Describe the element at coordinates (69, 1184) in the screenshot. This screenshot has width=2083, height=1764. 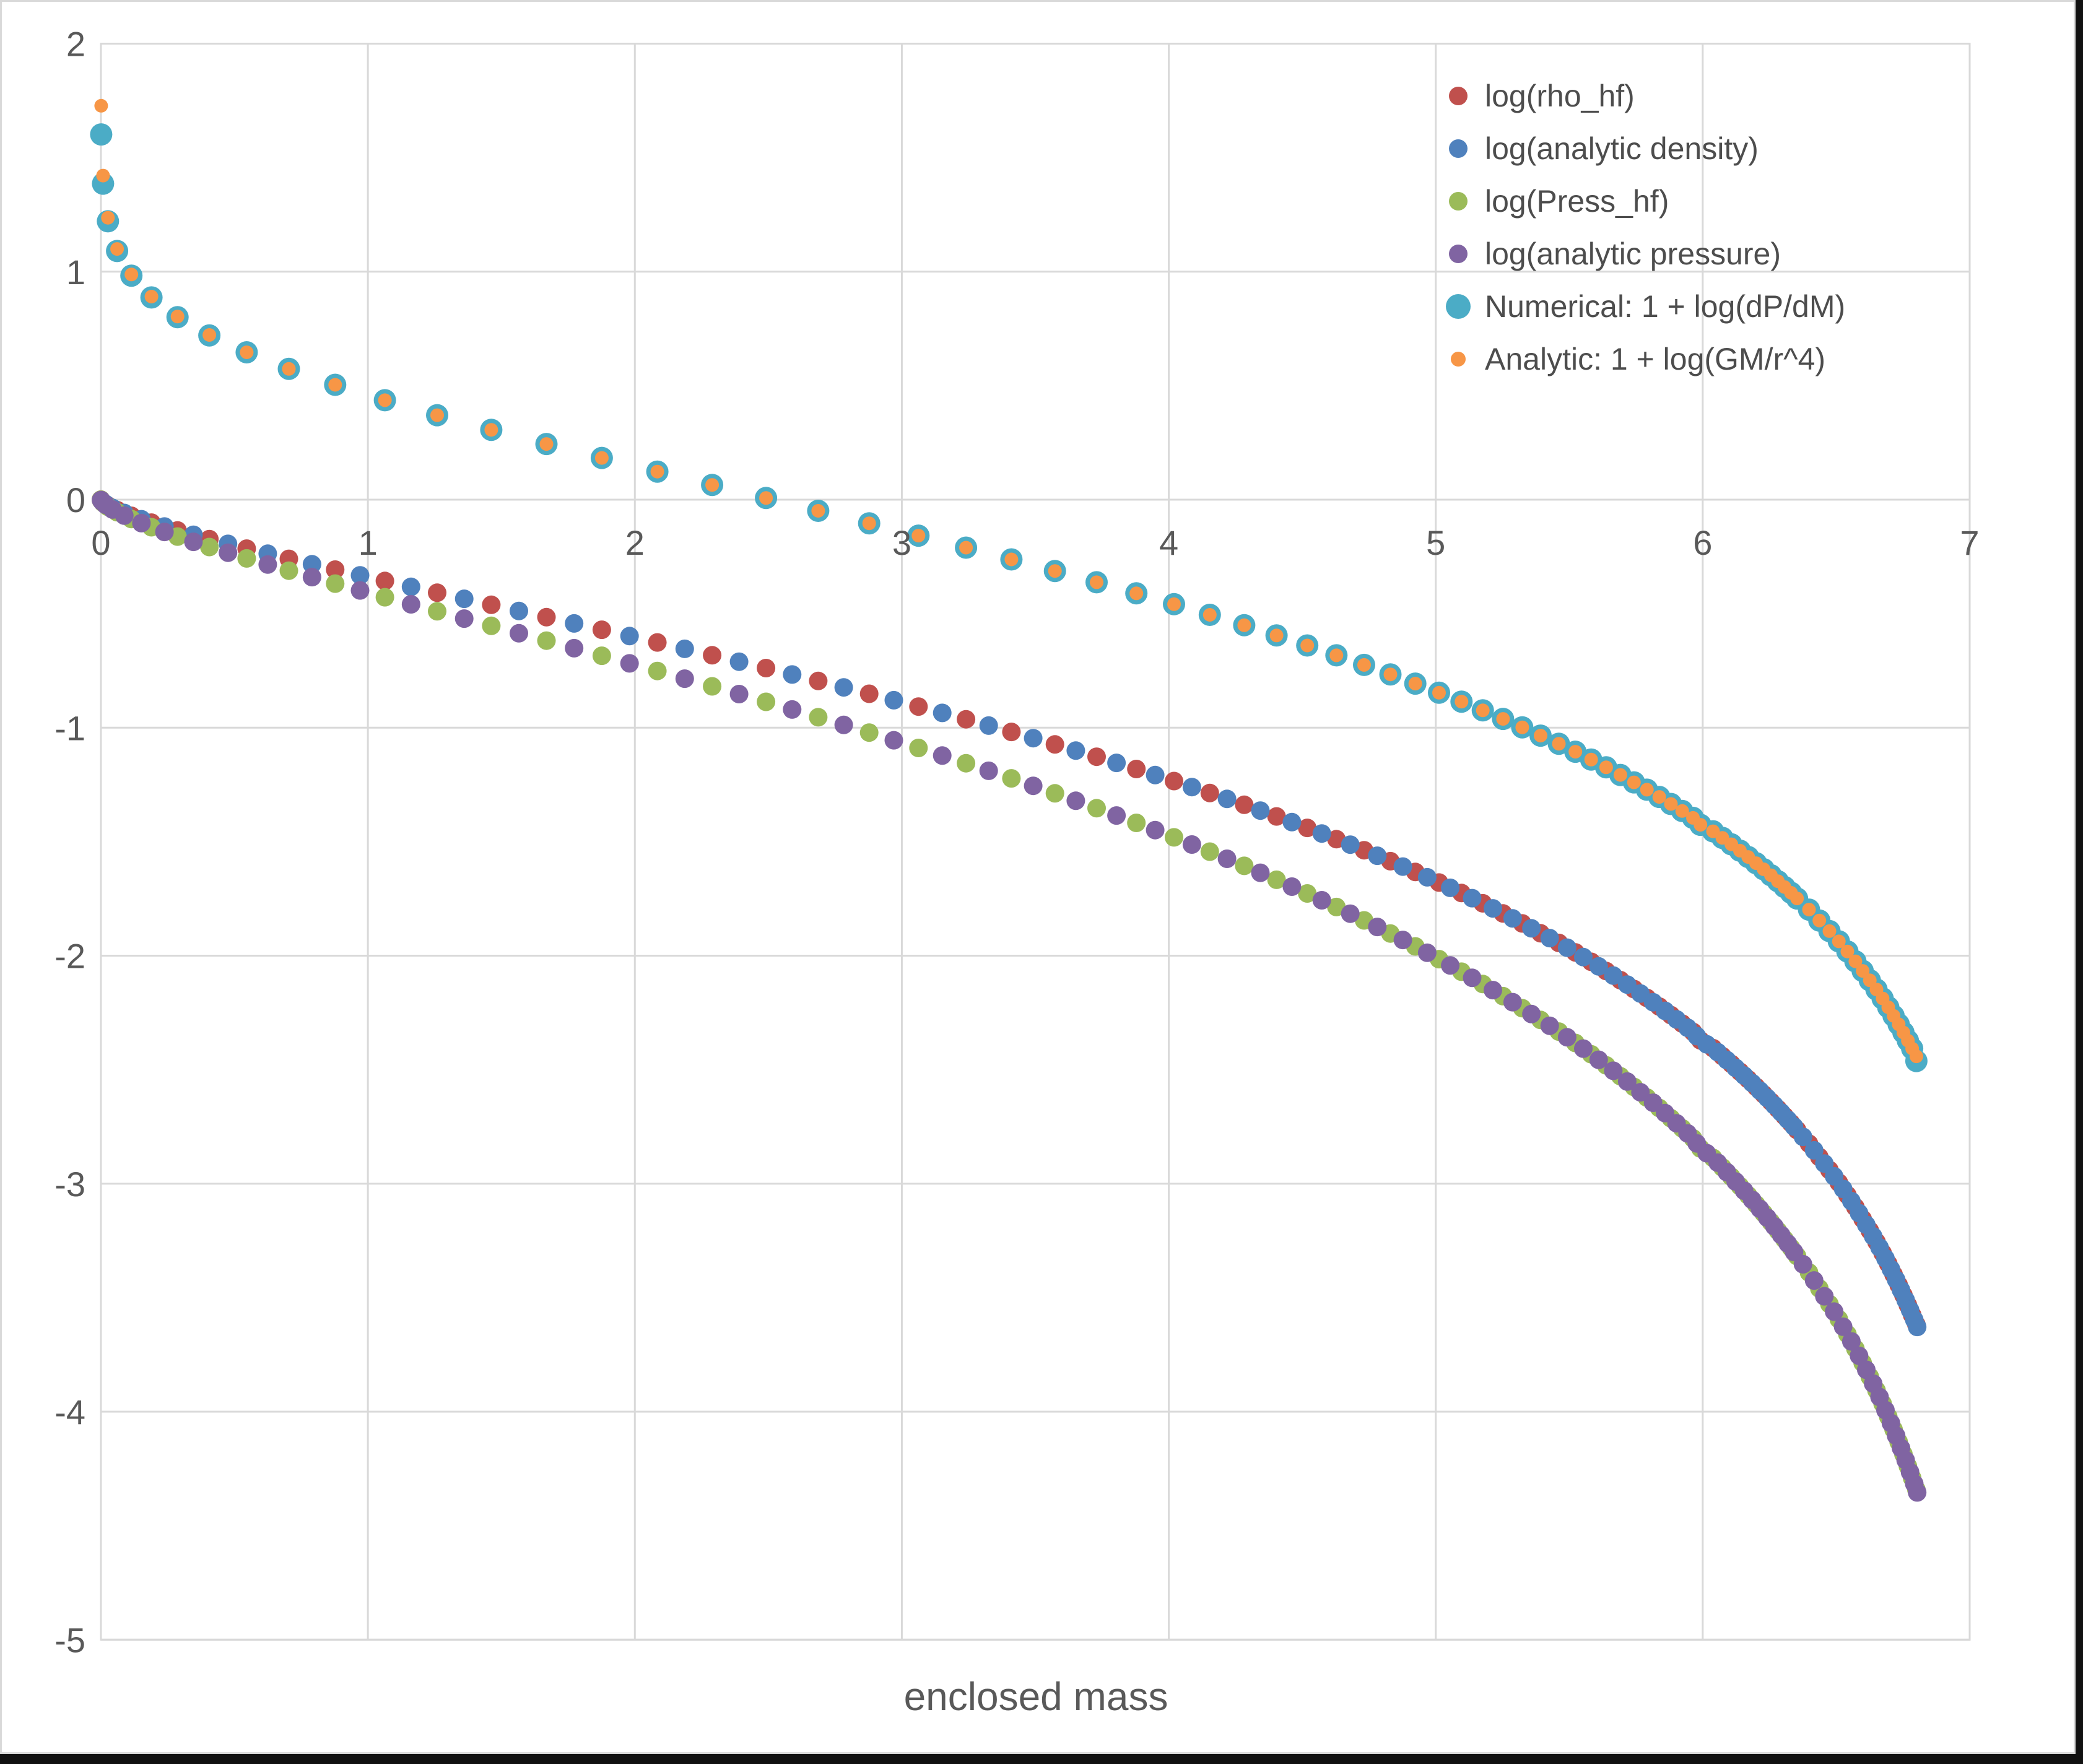
I see `y-tick-label: -3` at that location.